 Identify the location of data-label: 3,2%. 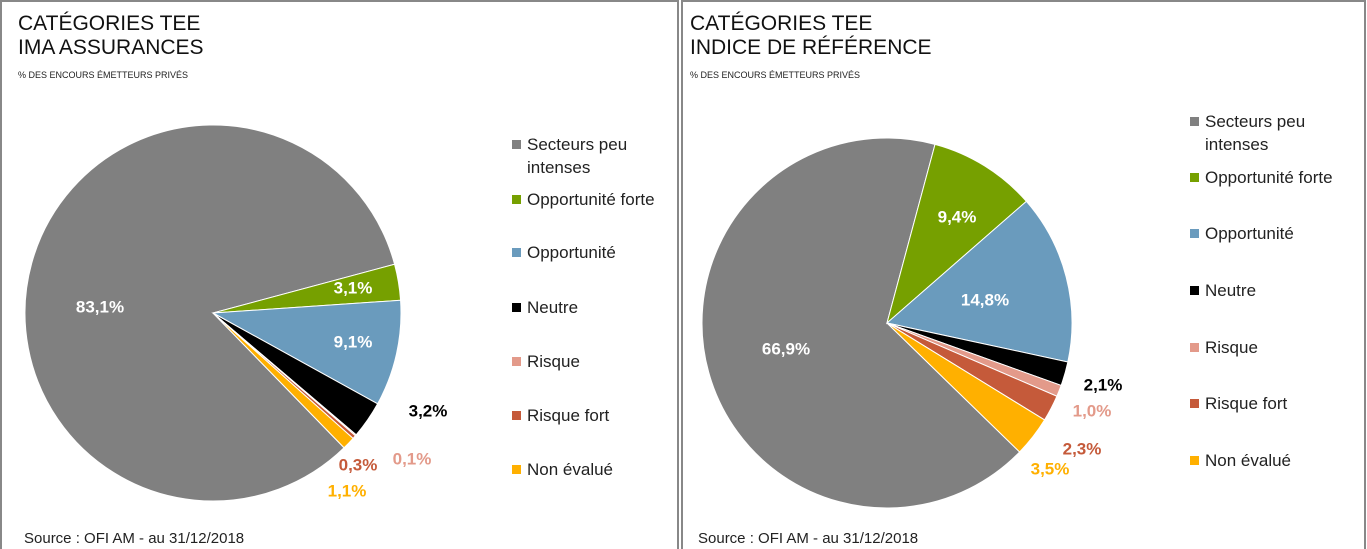
(428, 410).